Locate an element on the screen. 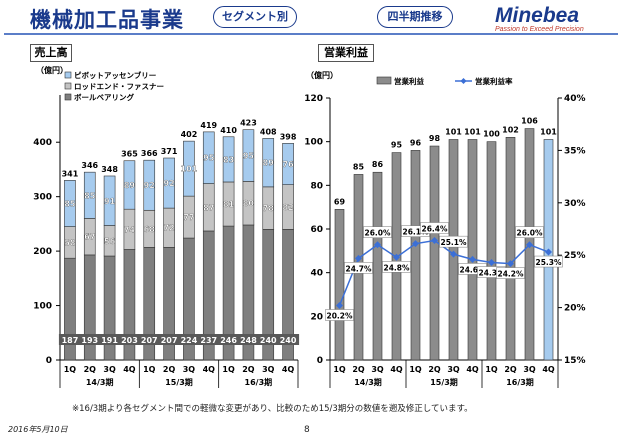  sales-bar-value: 193 is located at coordinates (89, 340).